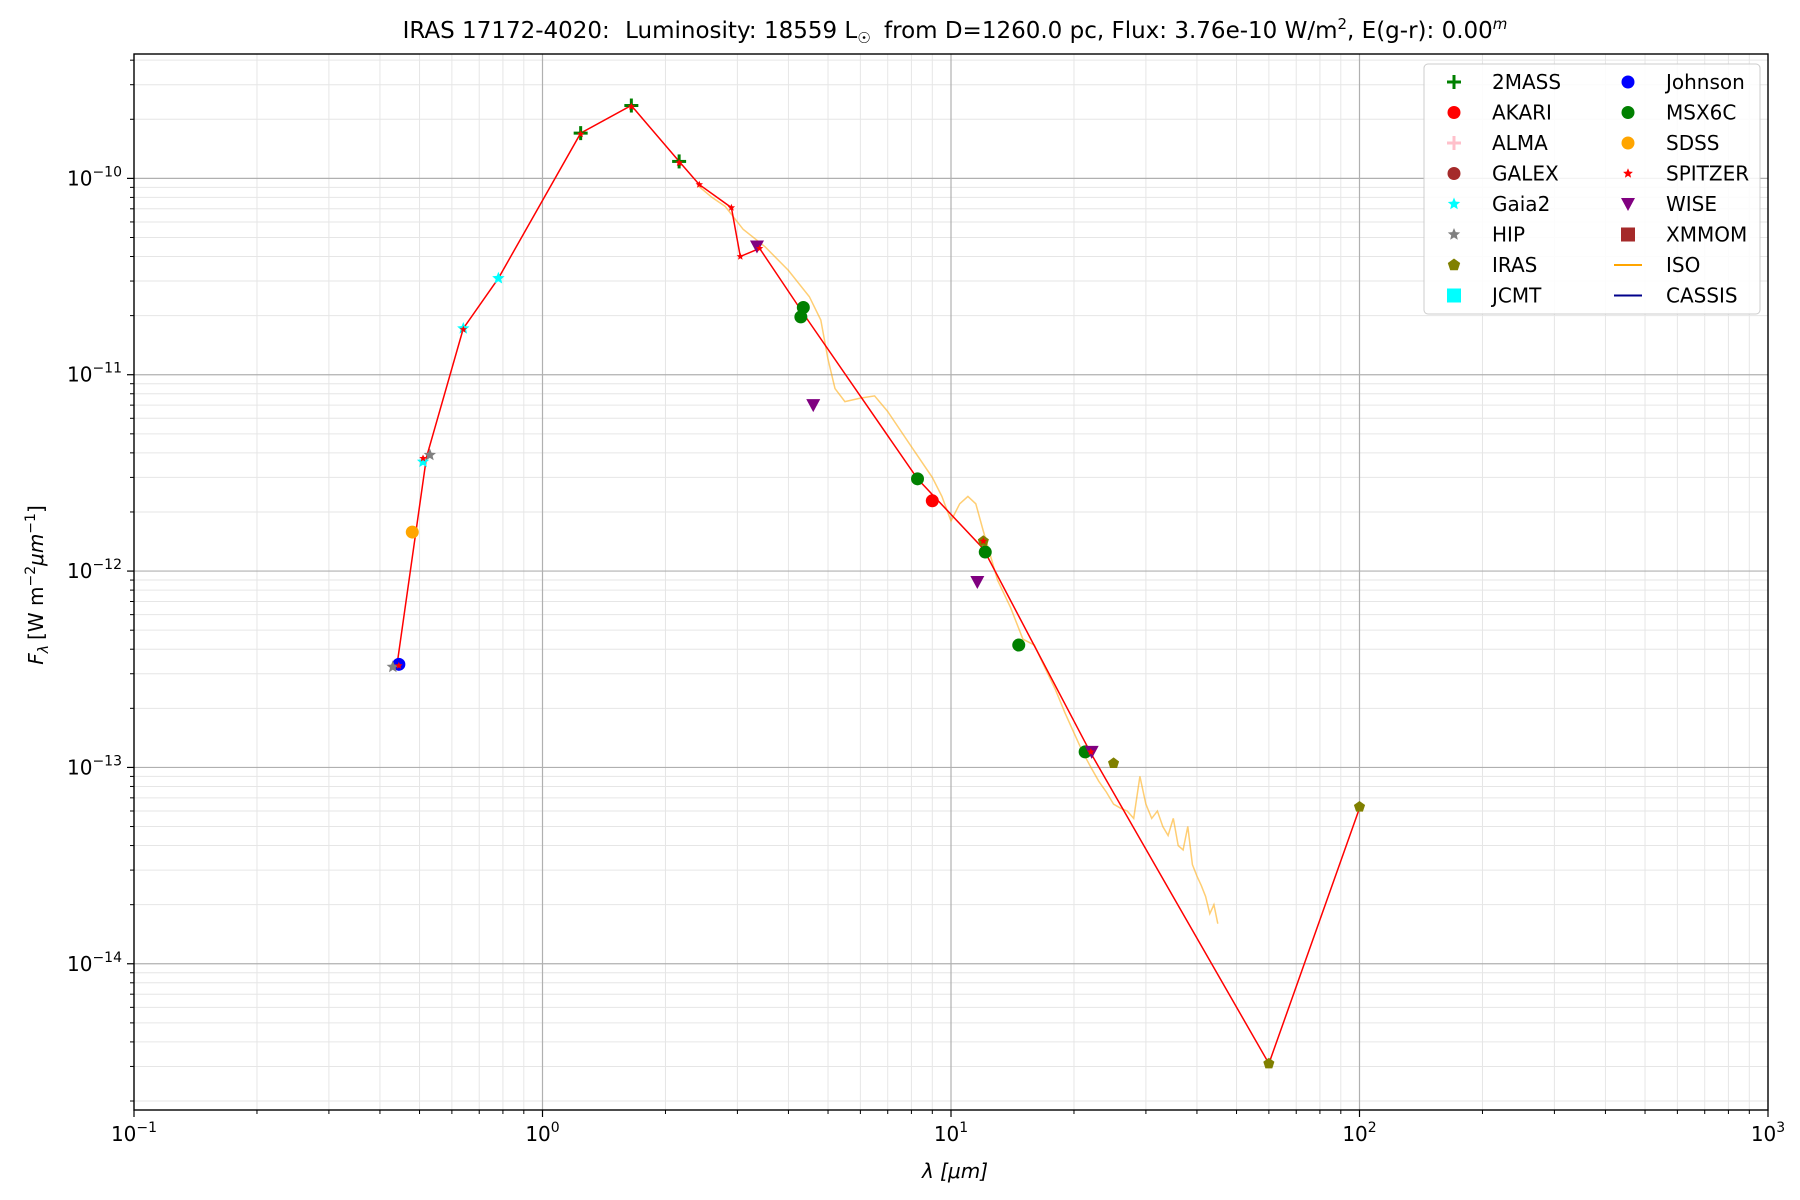 The height and width of the screenshot is (1200, 1800). What do you see at coordinates (1628, 204) in the screenshot?
I see `legend-marker-wise` at bounding box center [1628, 204].